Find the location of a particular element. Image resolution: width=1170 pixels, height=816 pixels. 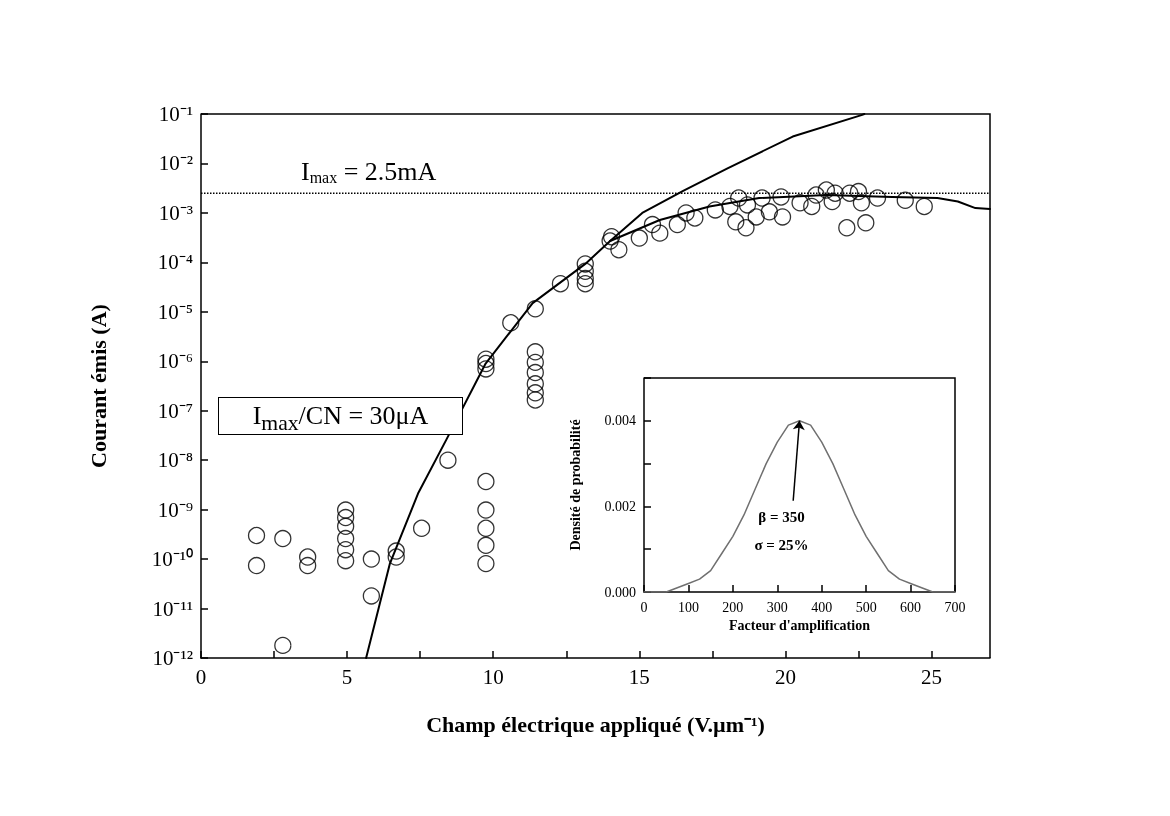

x-axis-title: Facteur d'amplification is located at coordinates (800, 626).